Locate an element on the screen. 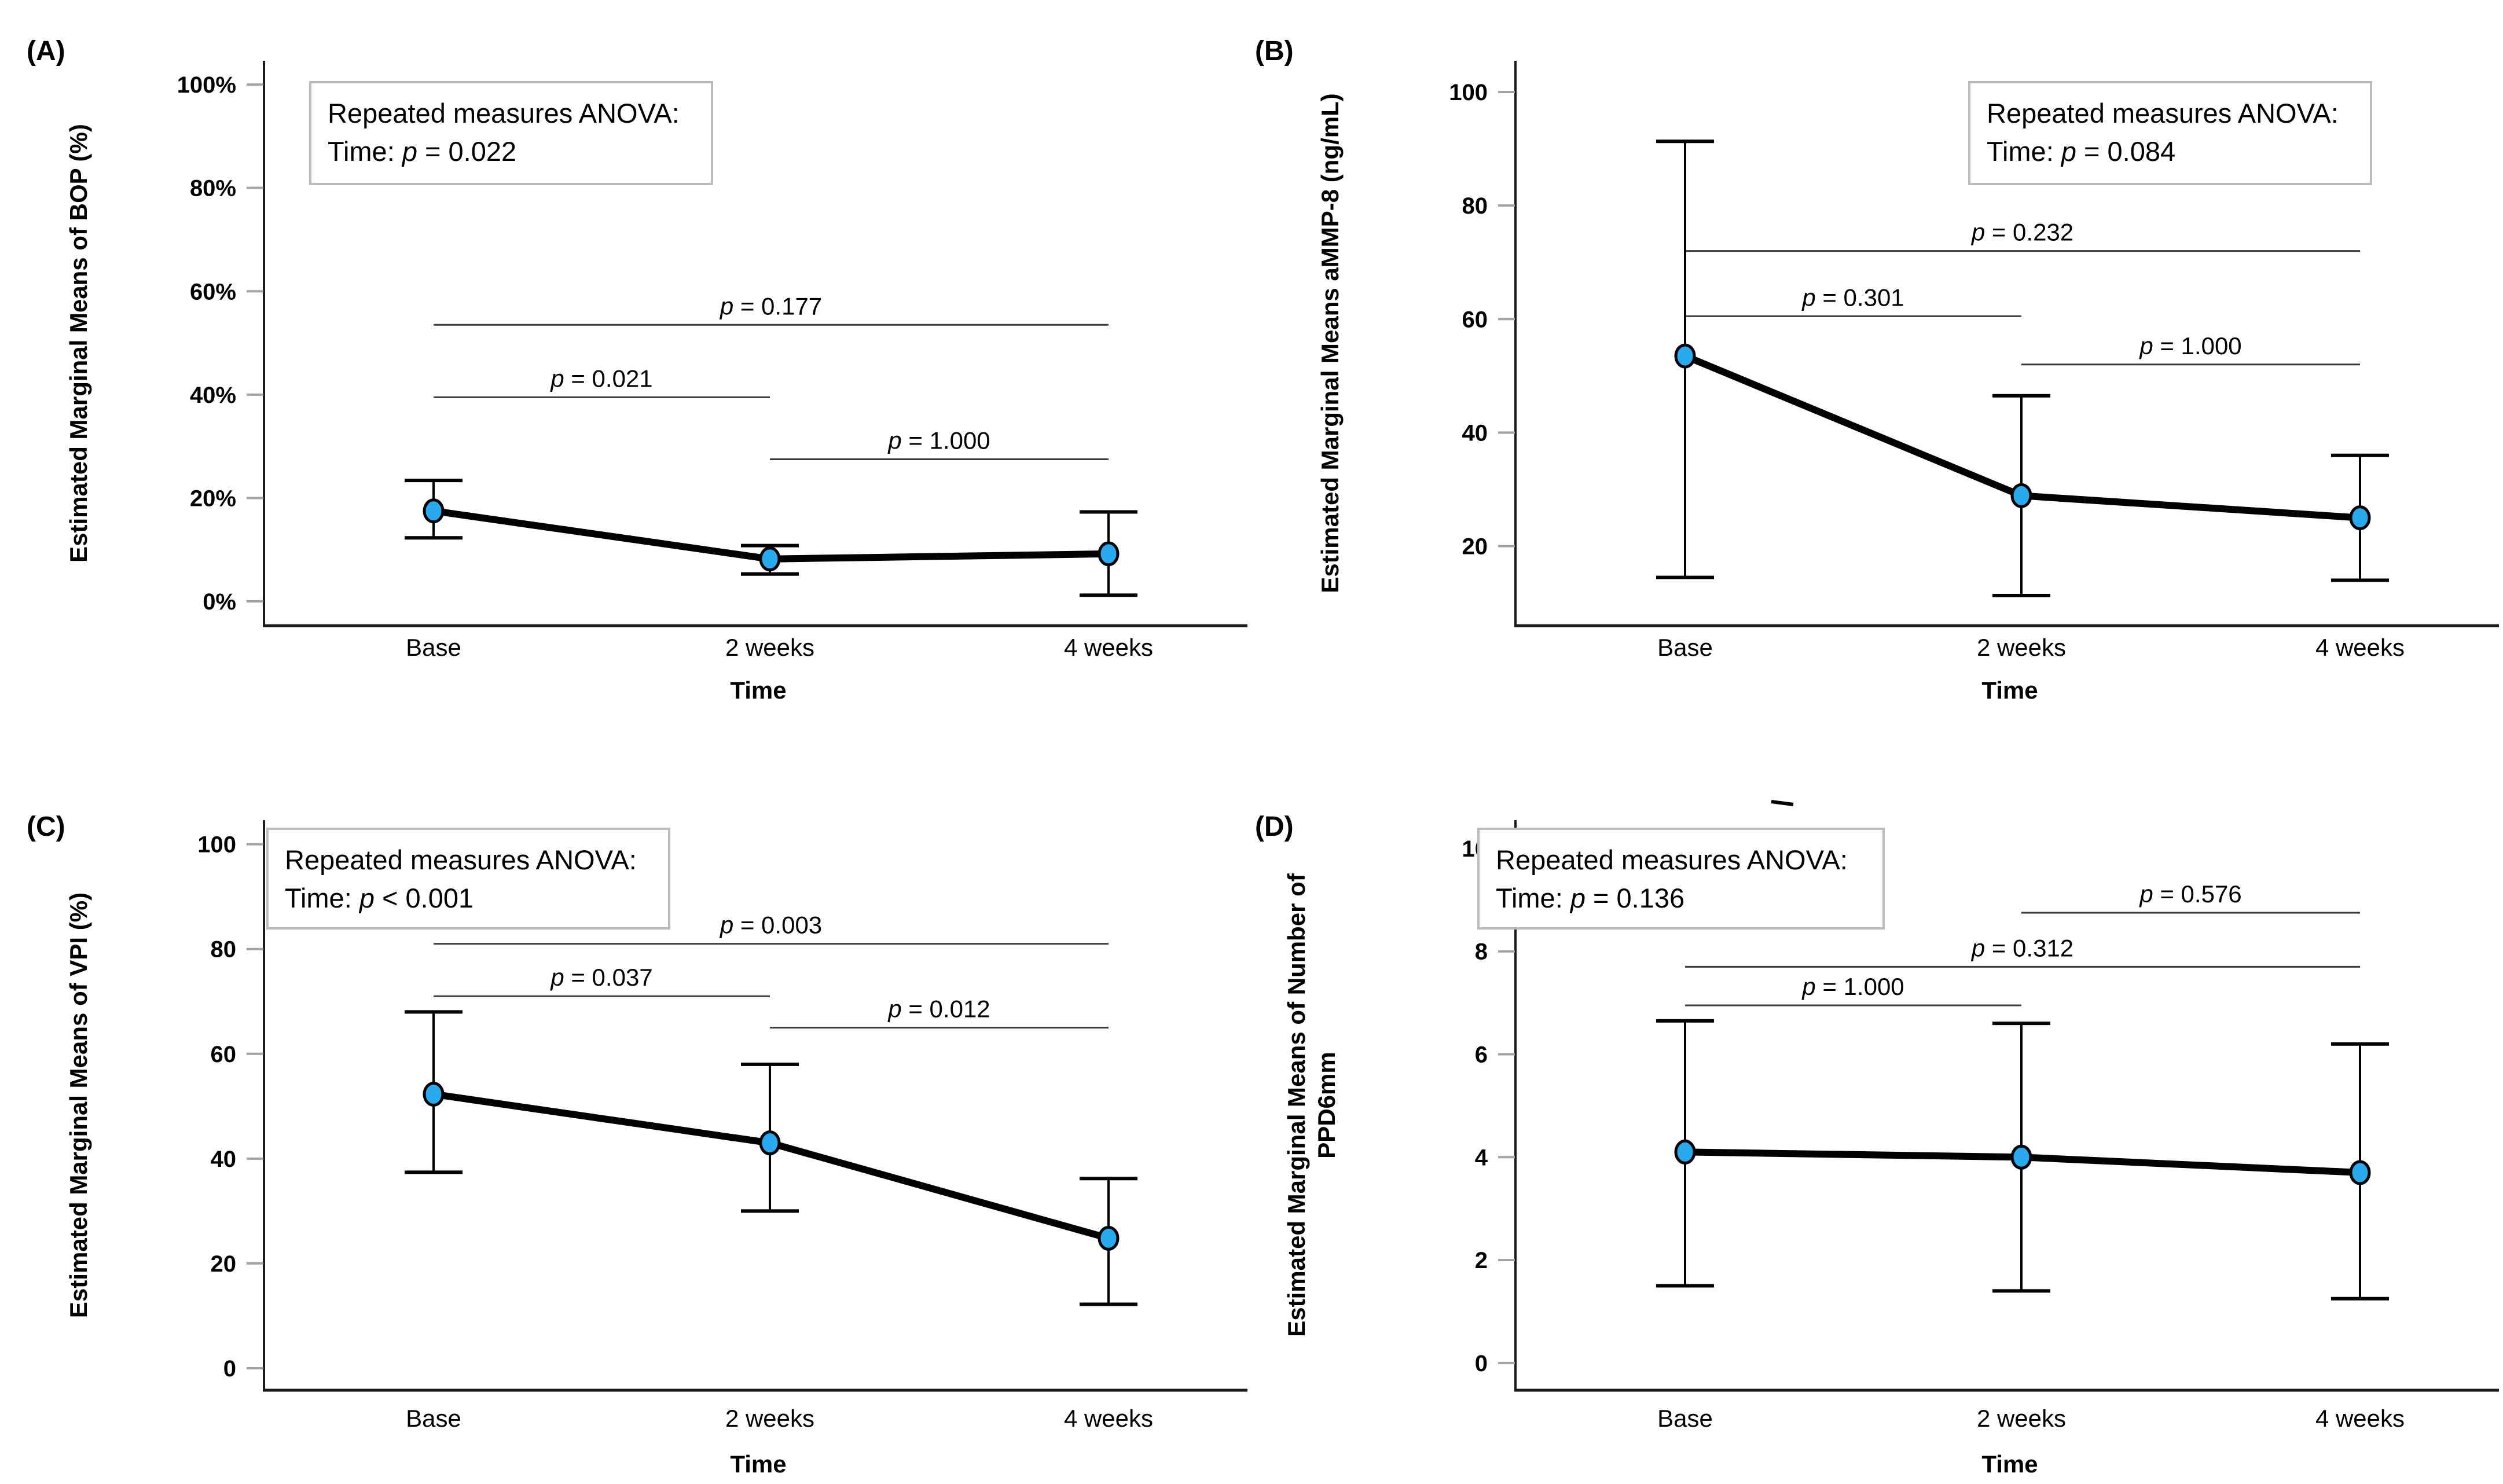 The height and width of the screenshot is (1484, 2503). y-tick-label: 60% is located at coordinates (213, 291).